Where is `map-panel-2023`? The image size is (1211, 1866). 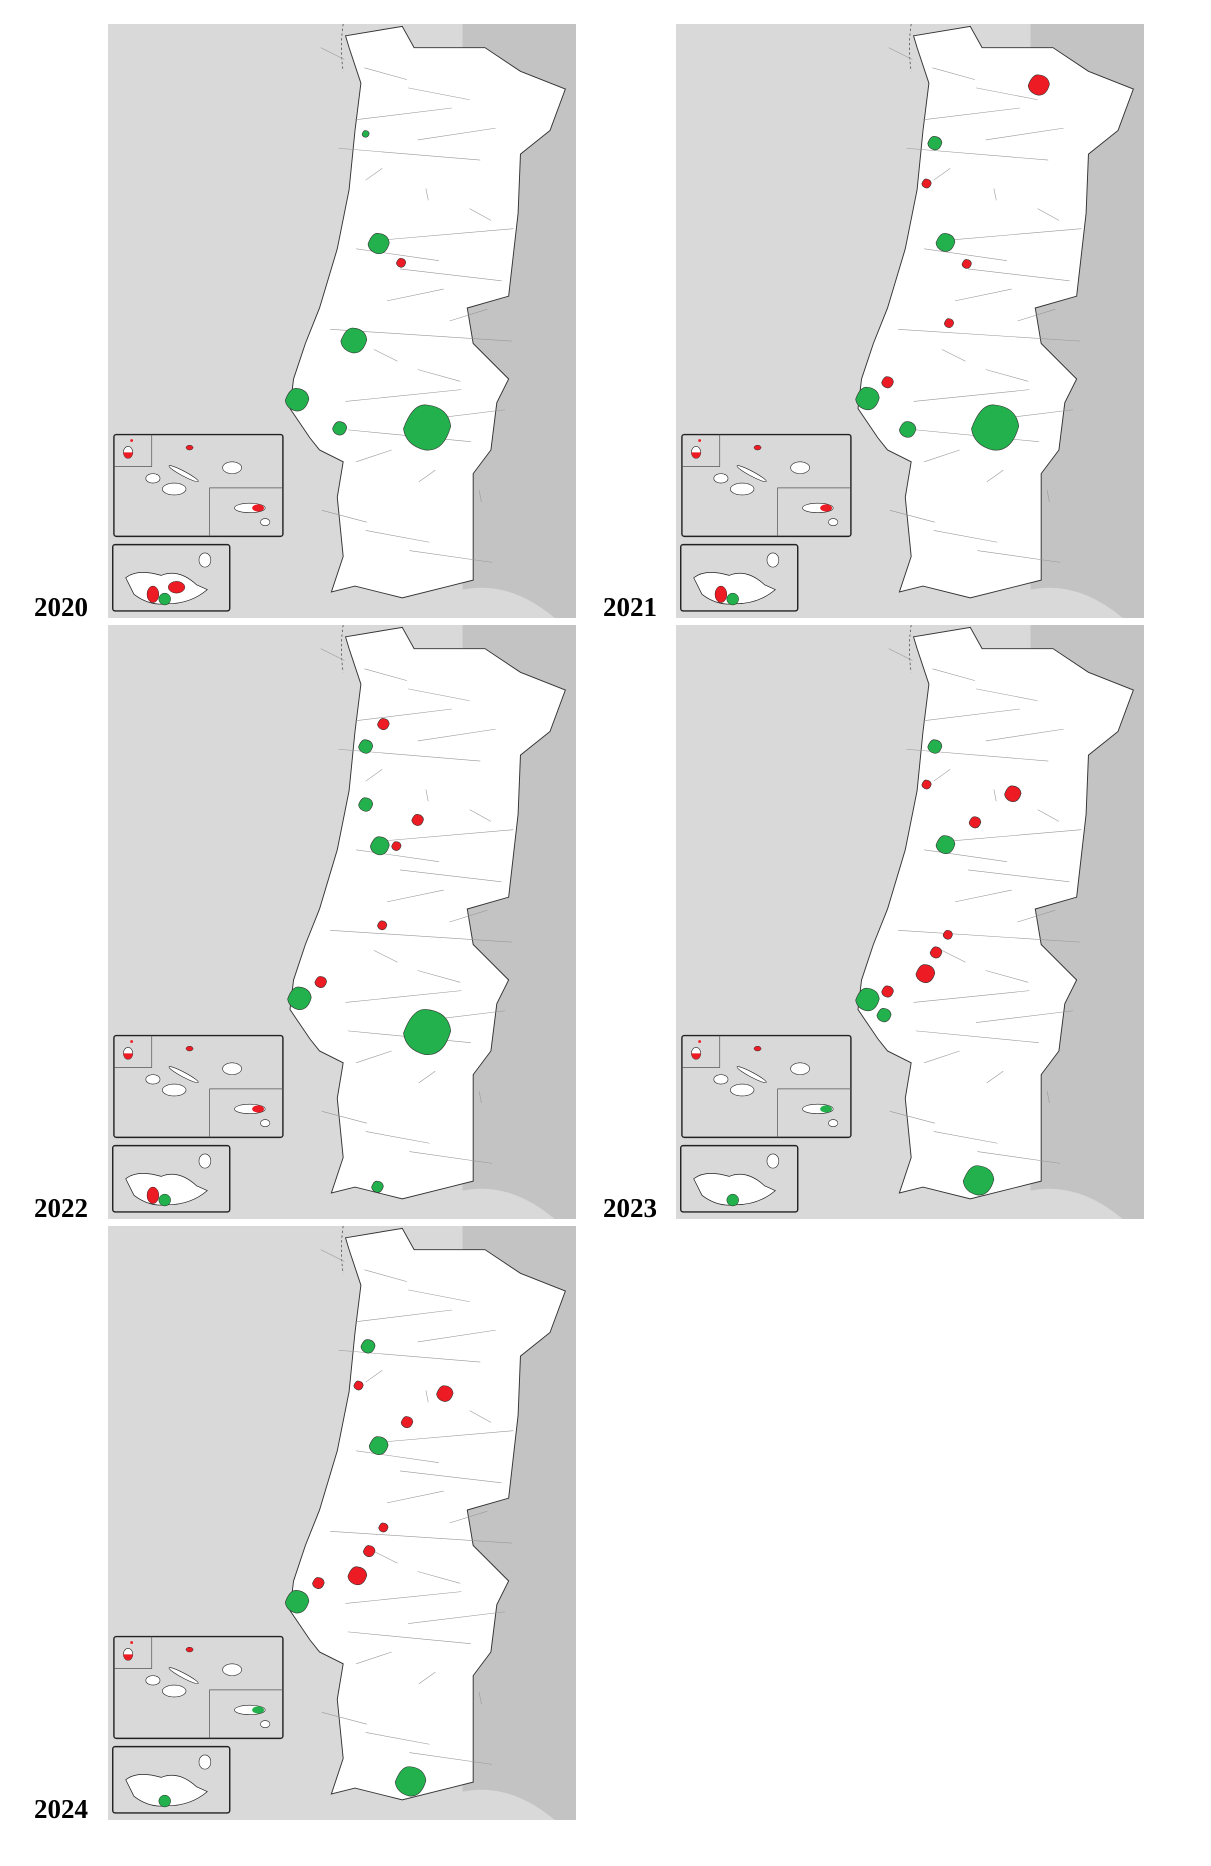 map-panel-2023 is located at coordinates (910, 922).